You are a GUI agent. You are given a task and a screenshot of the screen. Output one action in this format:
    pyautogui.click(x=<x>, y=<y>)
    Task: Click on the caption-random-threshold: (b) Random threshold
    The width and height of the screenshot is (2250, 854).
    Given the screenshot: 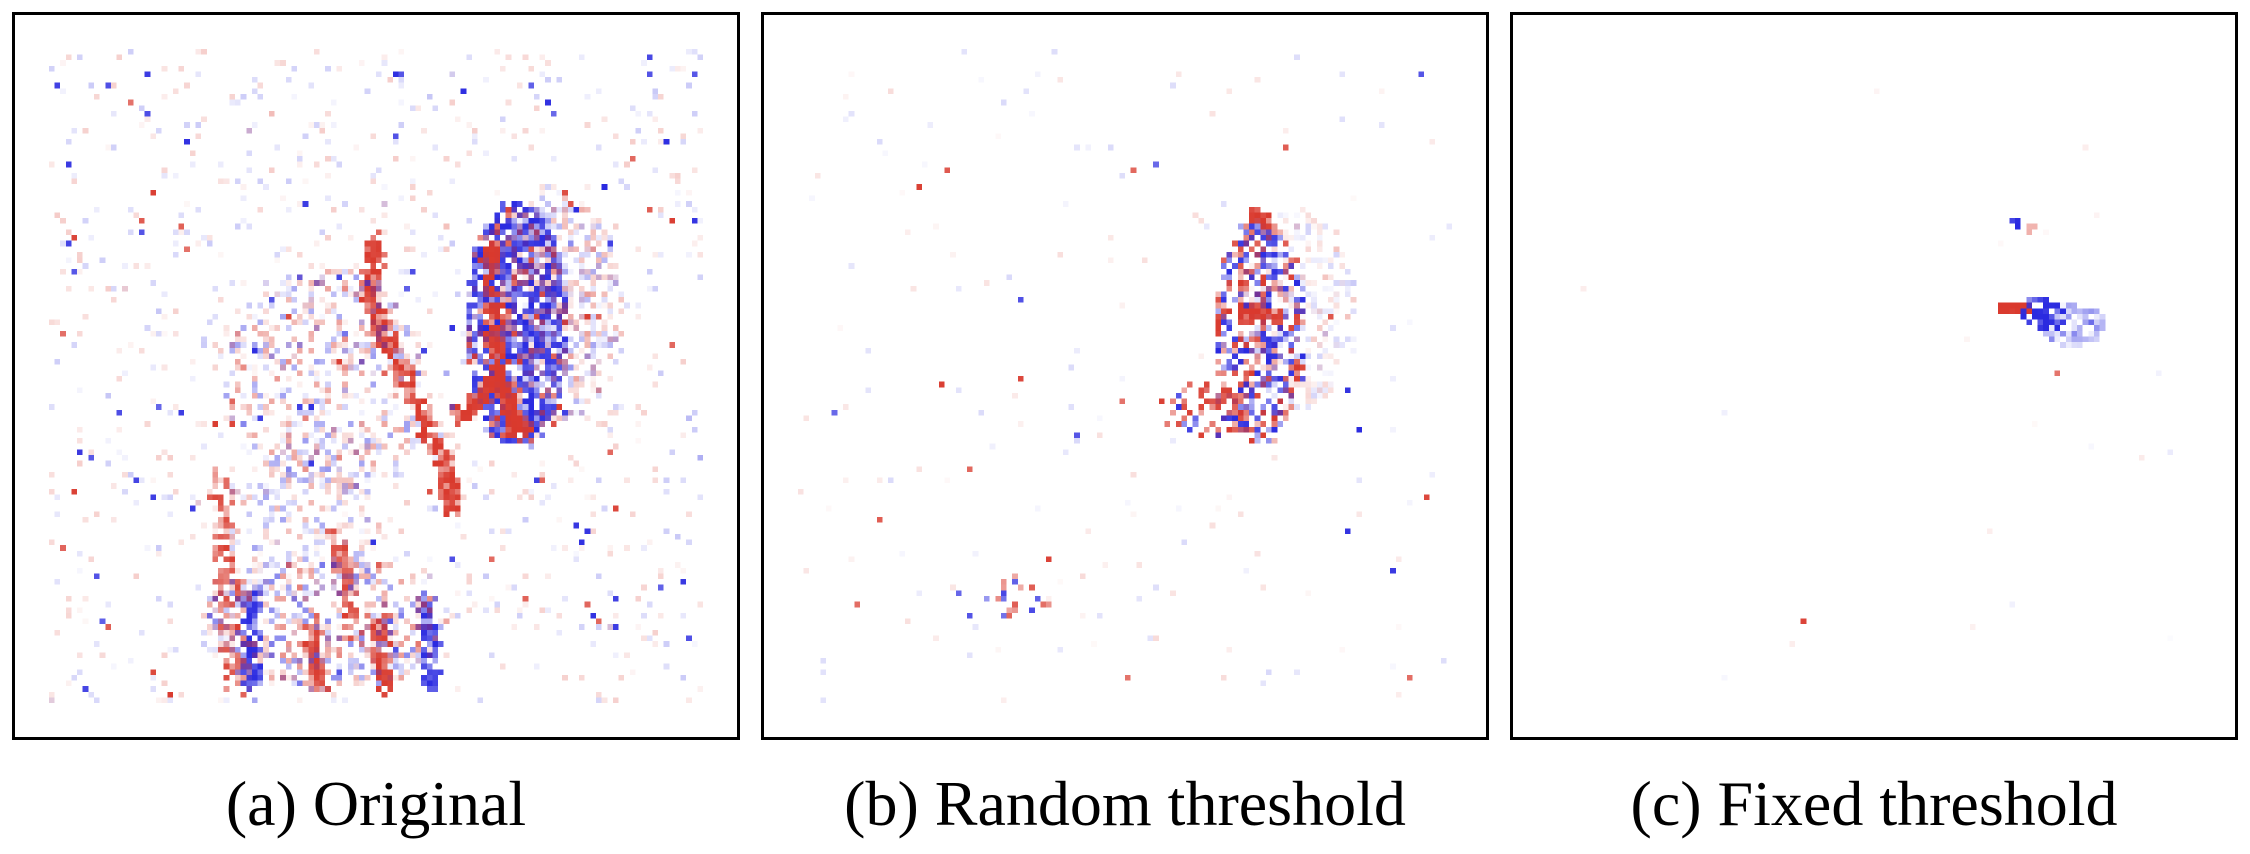 What is the action you would take?
    pyautogui.click(x=1125, y=803)
    